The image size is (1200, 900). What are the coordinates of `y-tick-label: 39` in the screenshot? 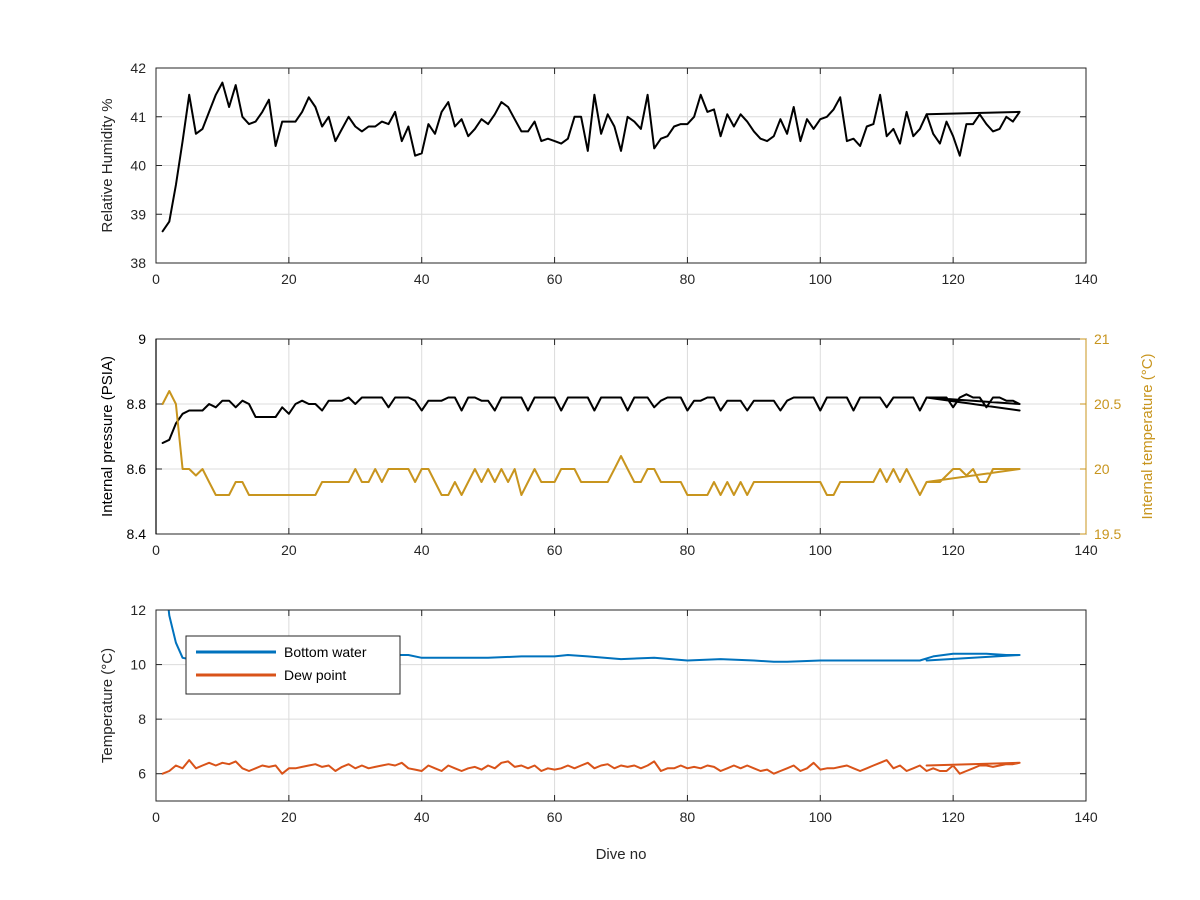 It's located at (138, 214).